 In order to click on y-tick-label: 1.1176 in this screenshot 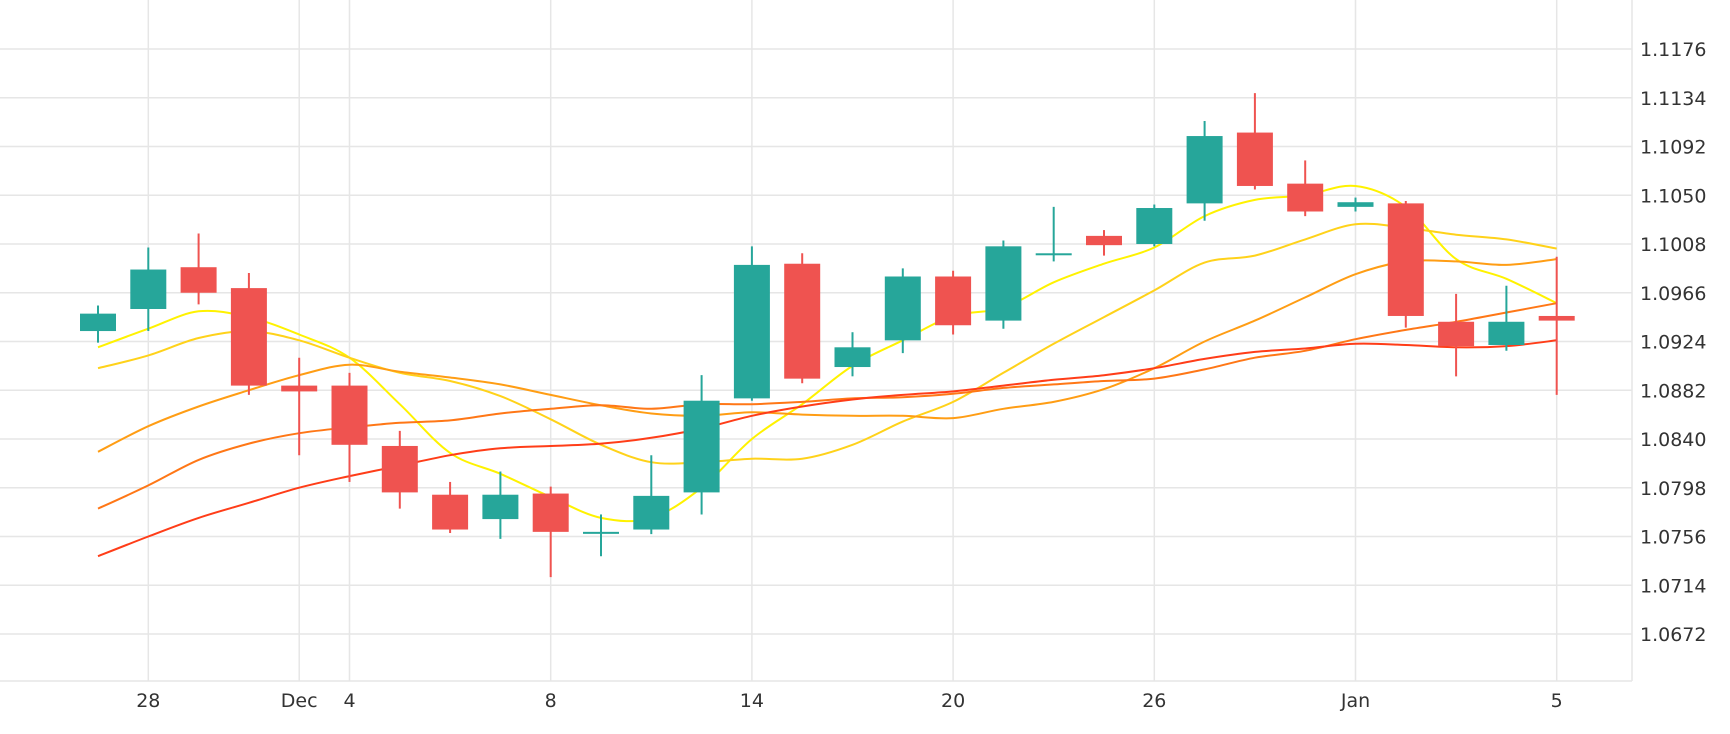, I will do `click(1673, 50)`.